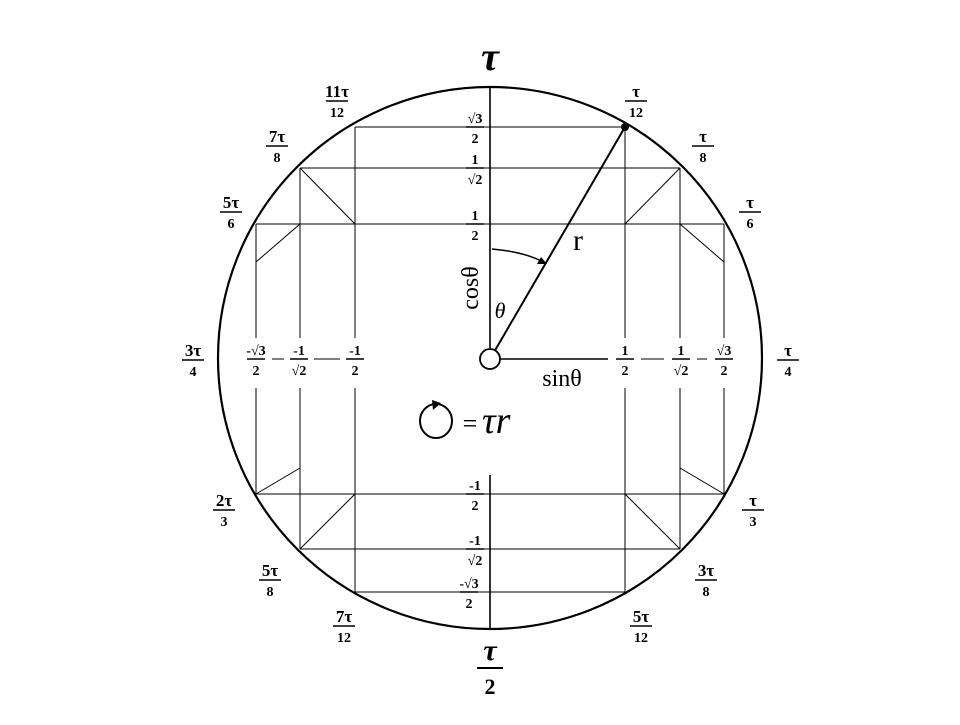  Describe the element at coordinates (436, 421) in the screenshot. I see `circle-symbol-icon` at that location.